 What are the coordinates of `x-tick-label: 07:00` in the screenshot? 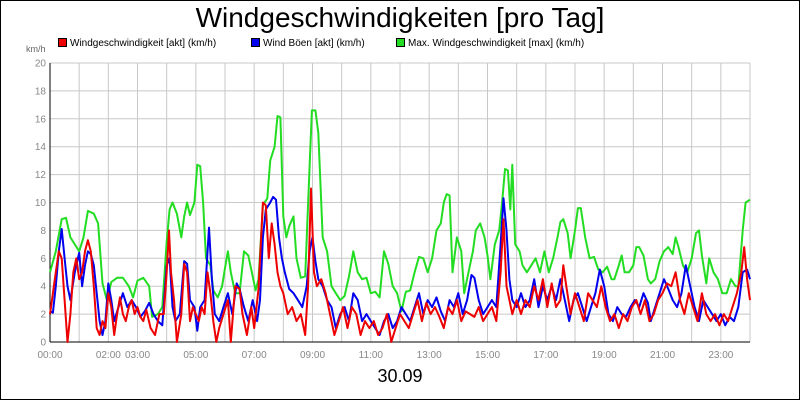 It's located at (254, 355).